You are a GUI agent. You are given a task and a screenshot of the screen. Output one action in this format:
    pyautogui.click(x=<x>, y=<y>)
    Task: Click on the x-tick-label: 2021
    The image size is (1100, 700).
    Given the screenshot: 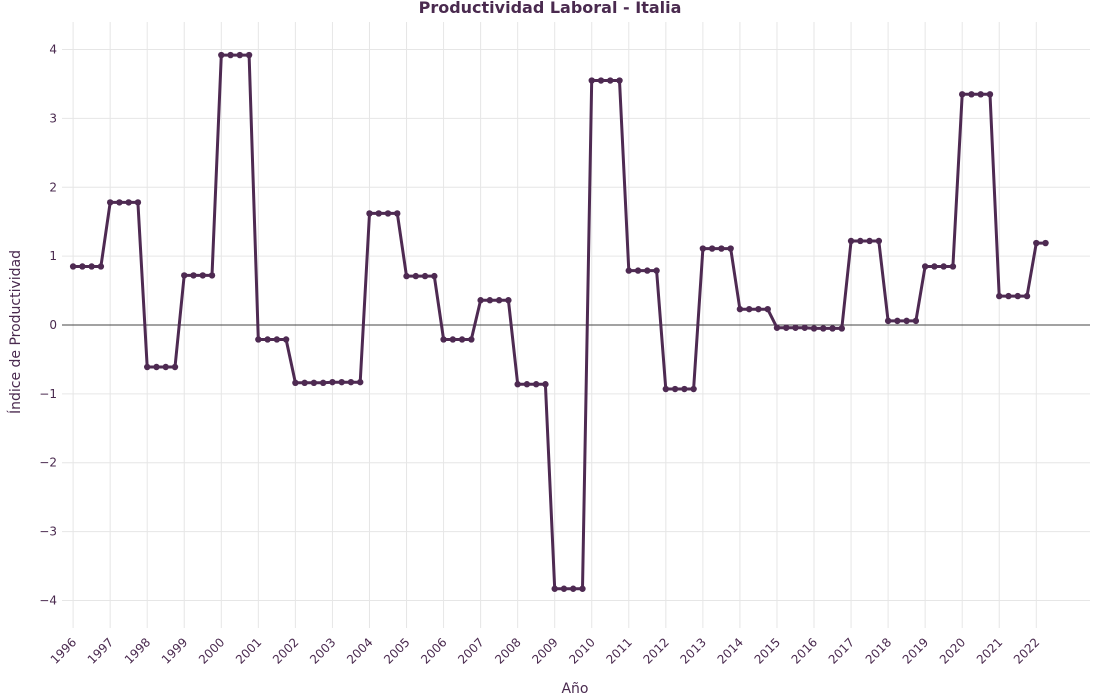 What is the action you would take?
    pyautogui.click(x=989, y=650)
    